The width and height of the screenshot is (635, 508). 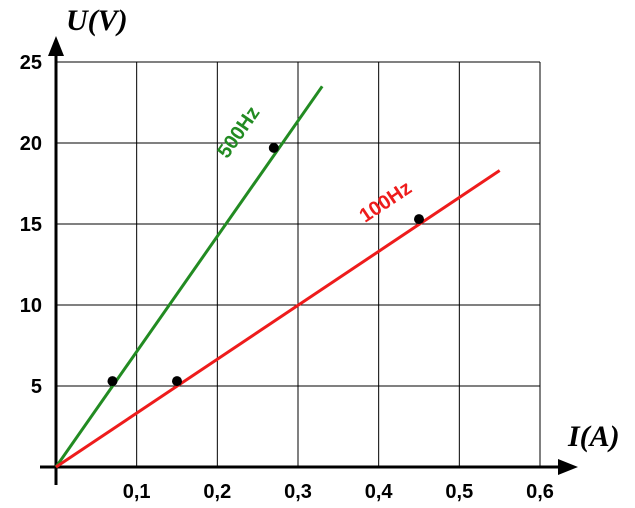 What do you see at coordinates (97, 20) in the screenshot?
I see `y-axis-title: U(V)` at bounding box center [97, 20].